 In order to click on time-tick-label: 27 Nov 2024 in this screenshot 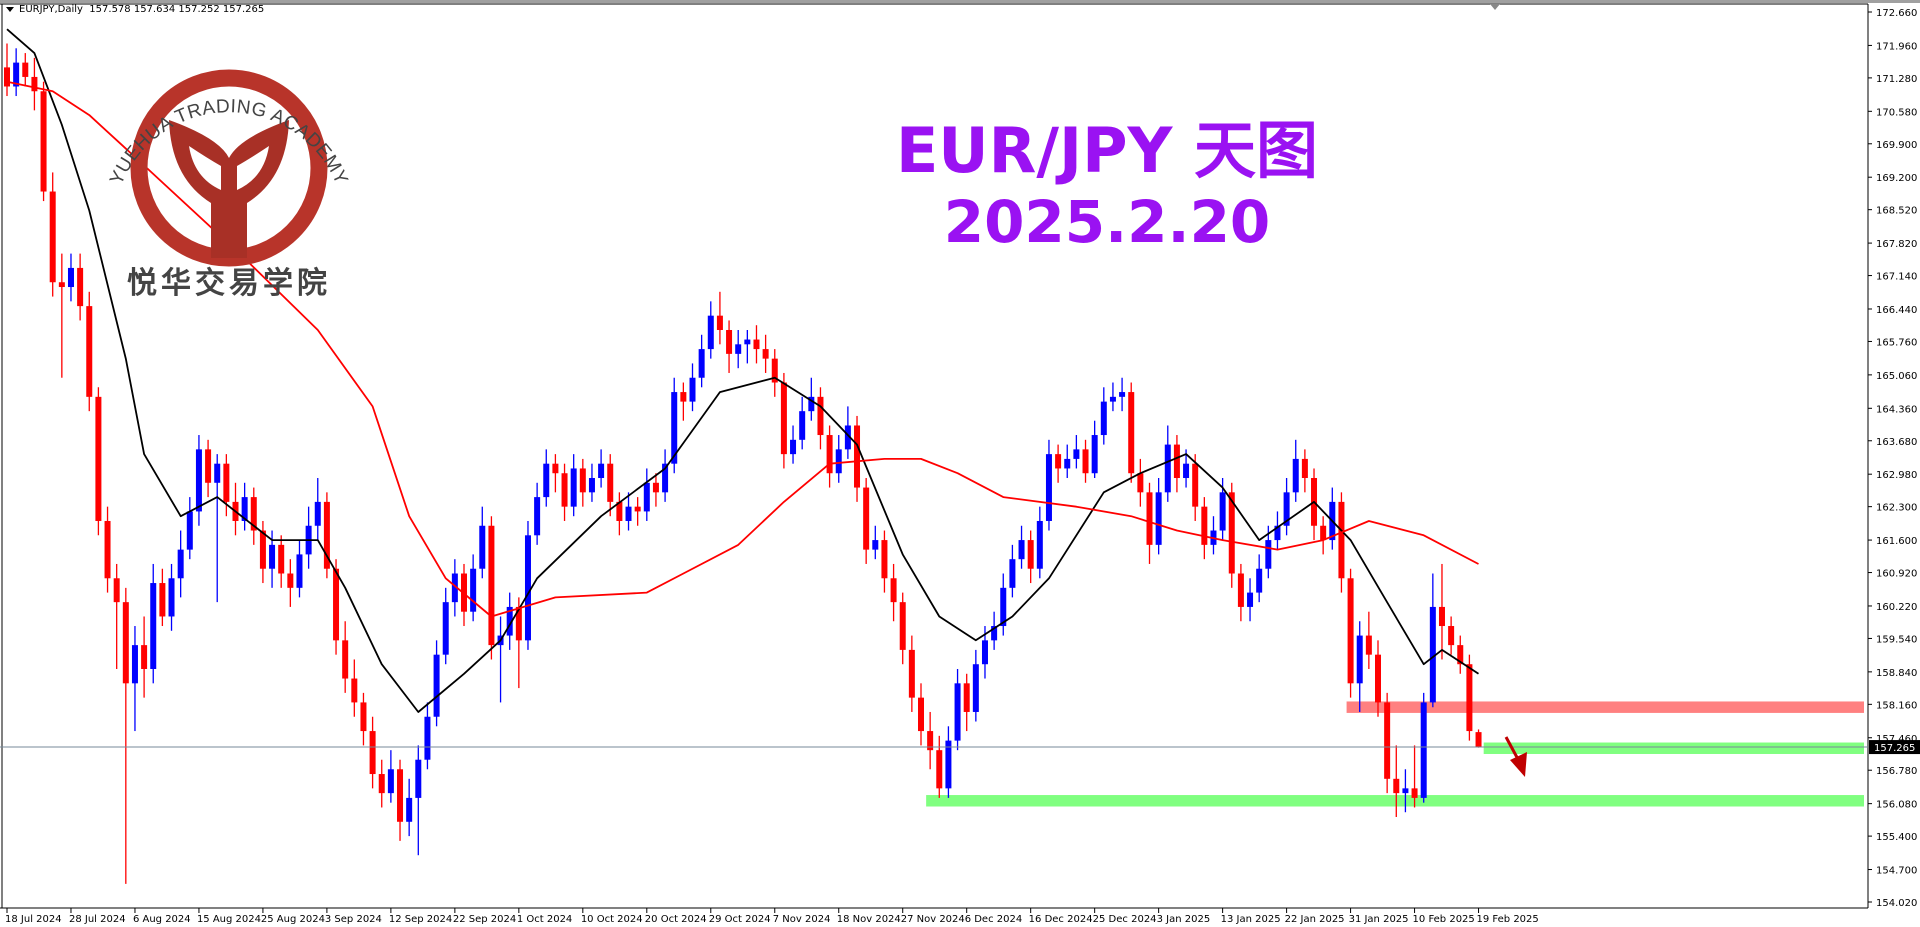, I will do `click(933, 919)`.